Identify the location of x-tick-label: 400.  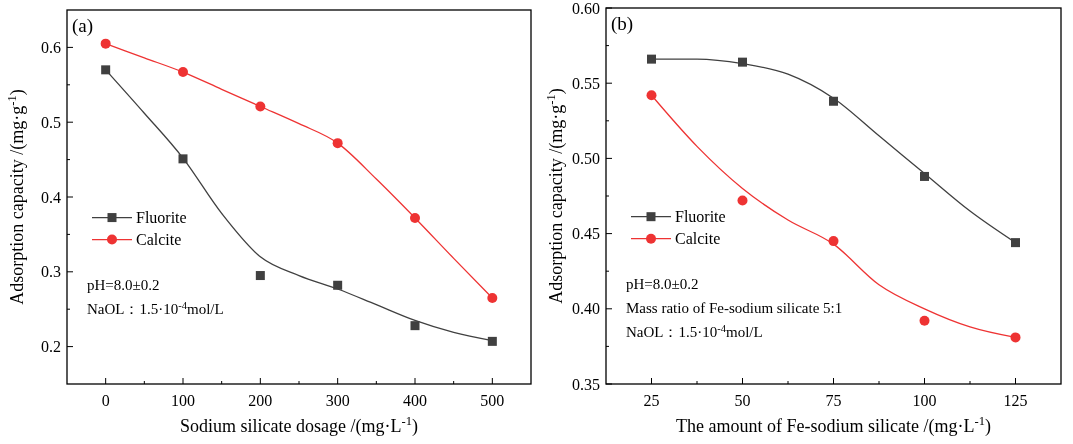
(415, 400).